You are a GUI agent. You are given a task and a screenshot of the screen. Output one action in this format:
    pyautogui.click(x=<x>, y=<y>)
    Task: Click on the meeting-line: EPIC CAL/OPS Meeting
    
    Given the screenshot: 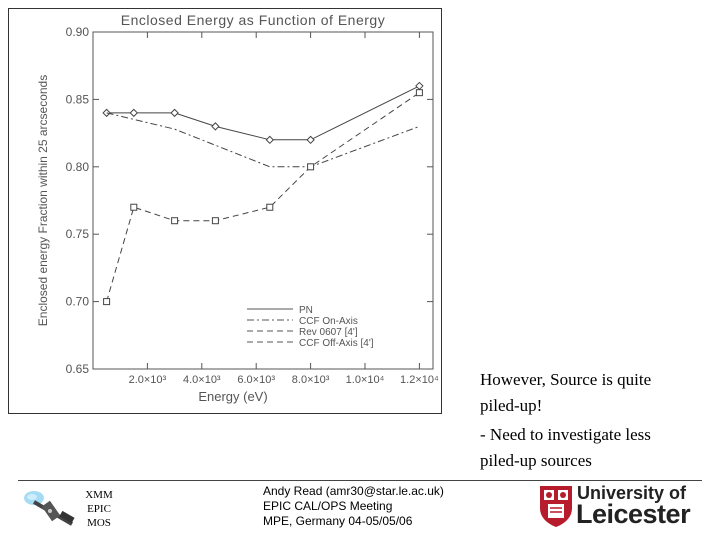 What is the action you would take?
    pyautogui.click(x=328, y=506)
    